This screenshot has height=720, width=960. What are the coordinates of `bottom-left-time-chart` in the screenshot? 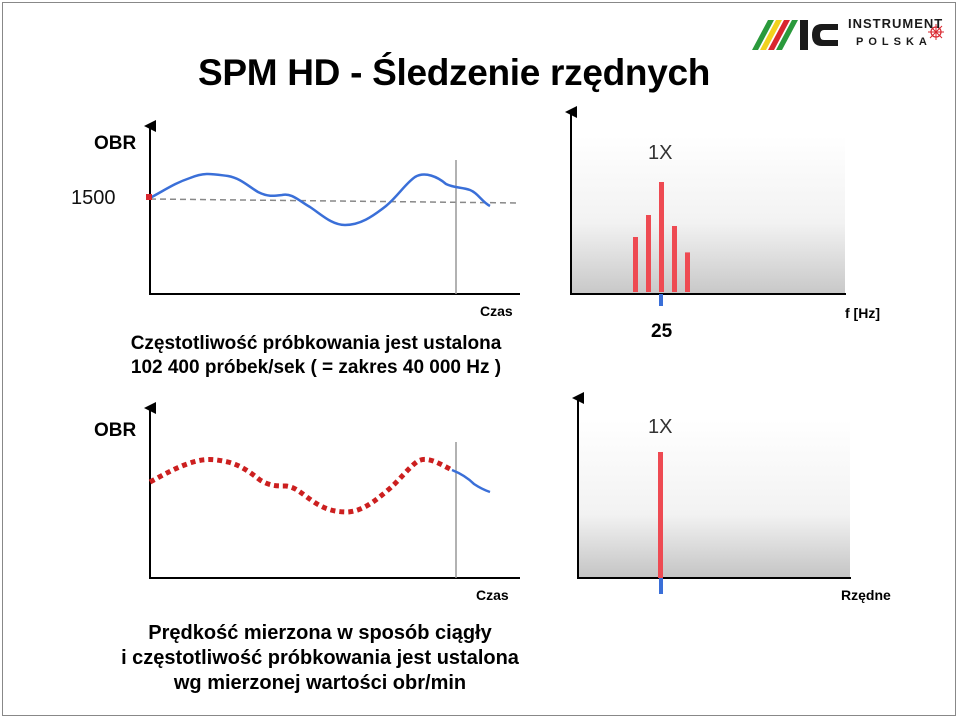 It's located at (332, 490).